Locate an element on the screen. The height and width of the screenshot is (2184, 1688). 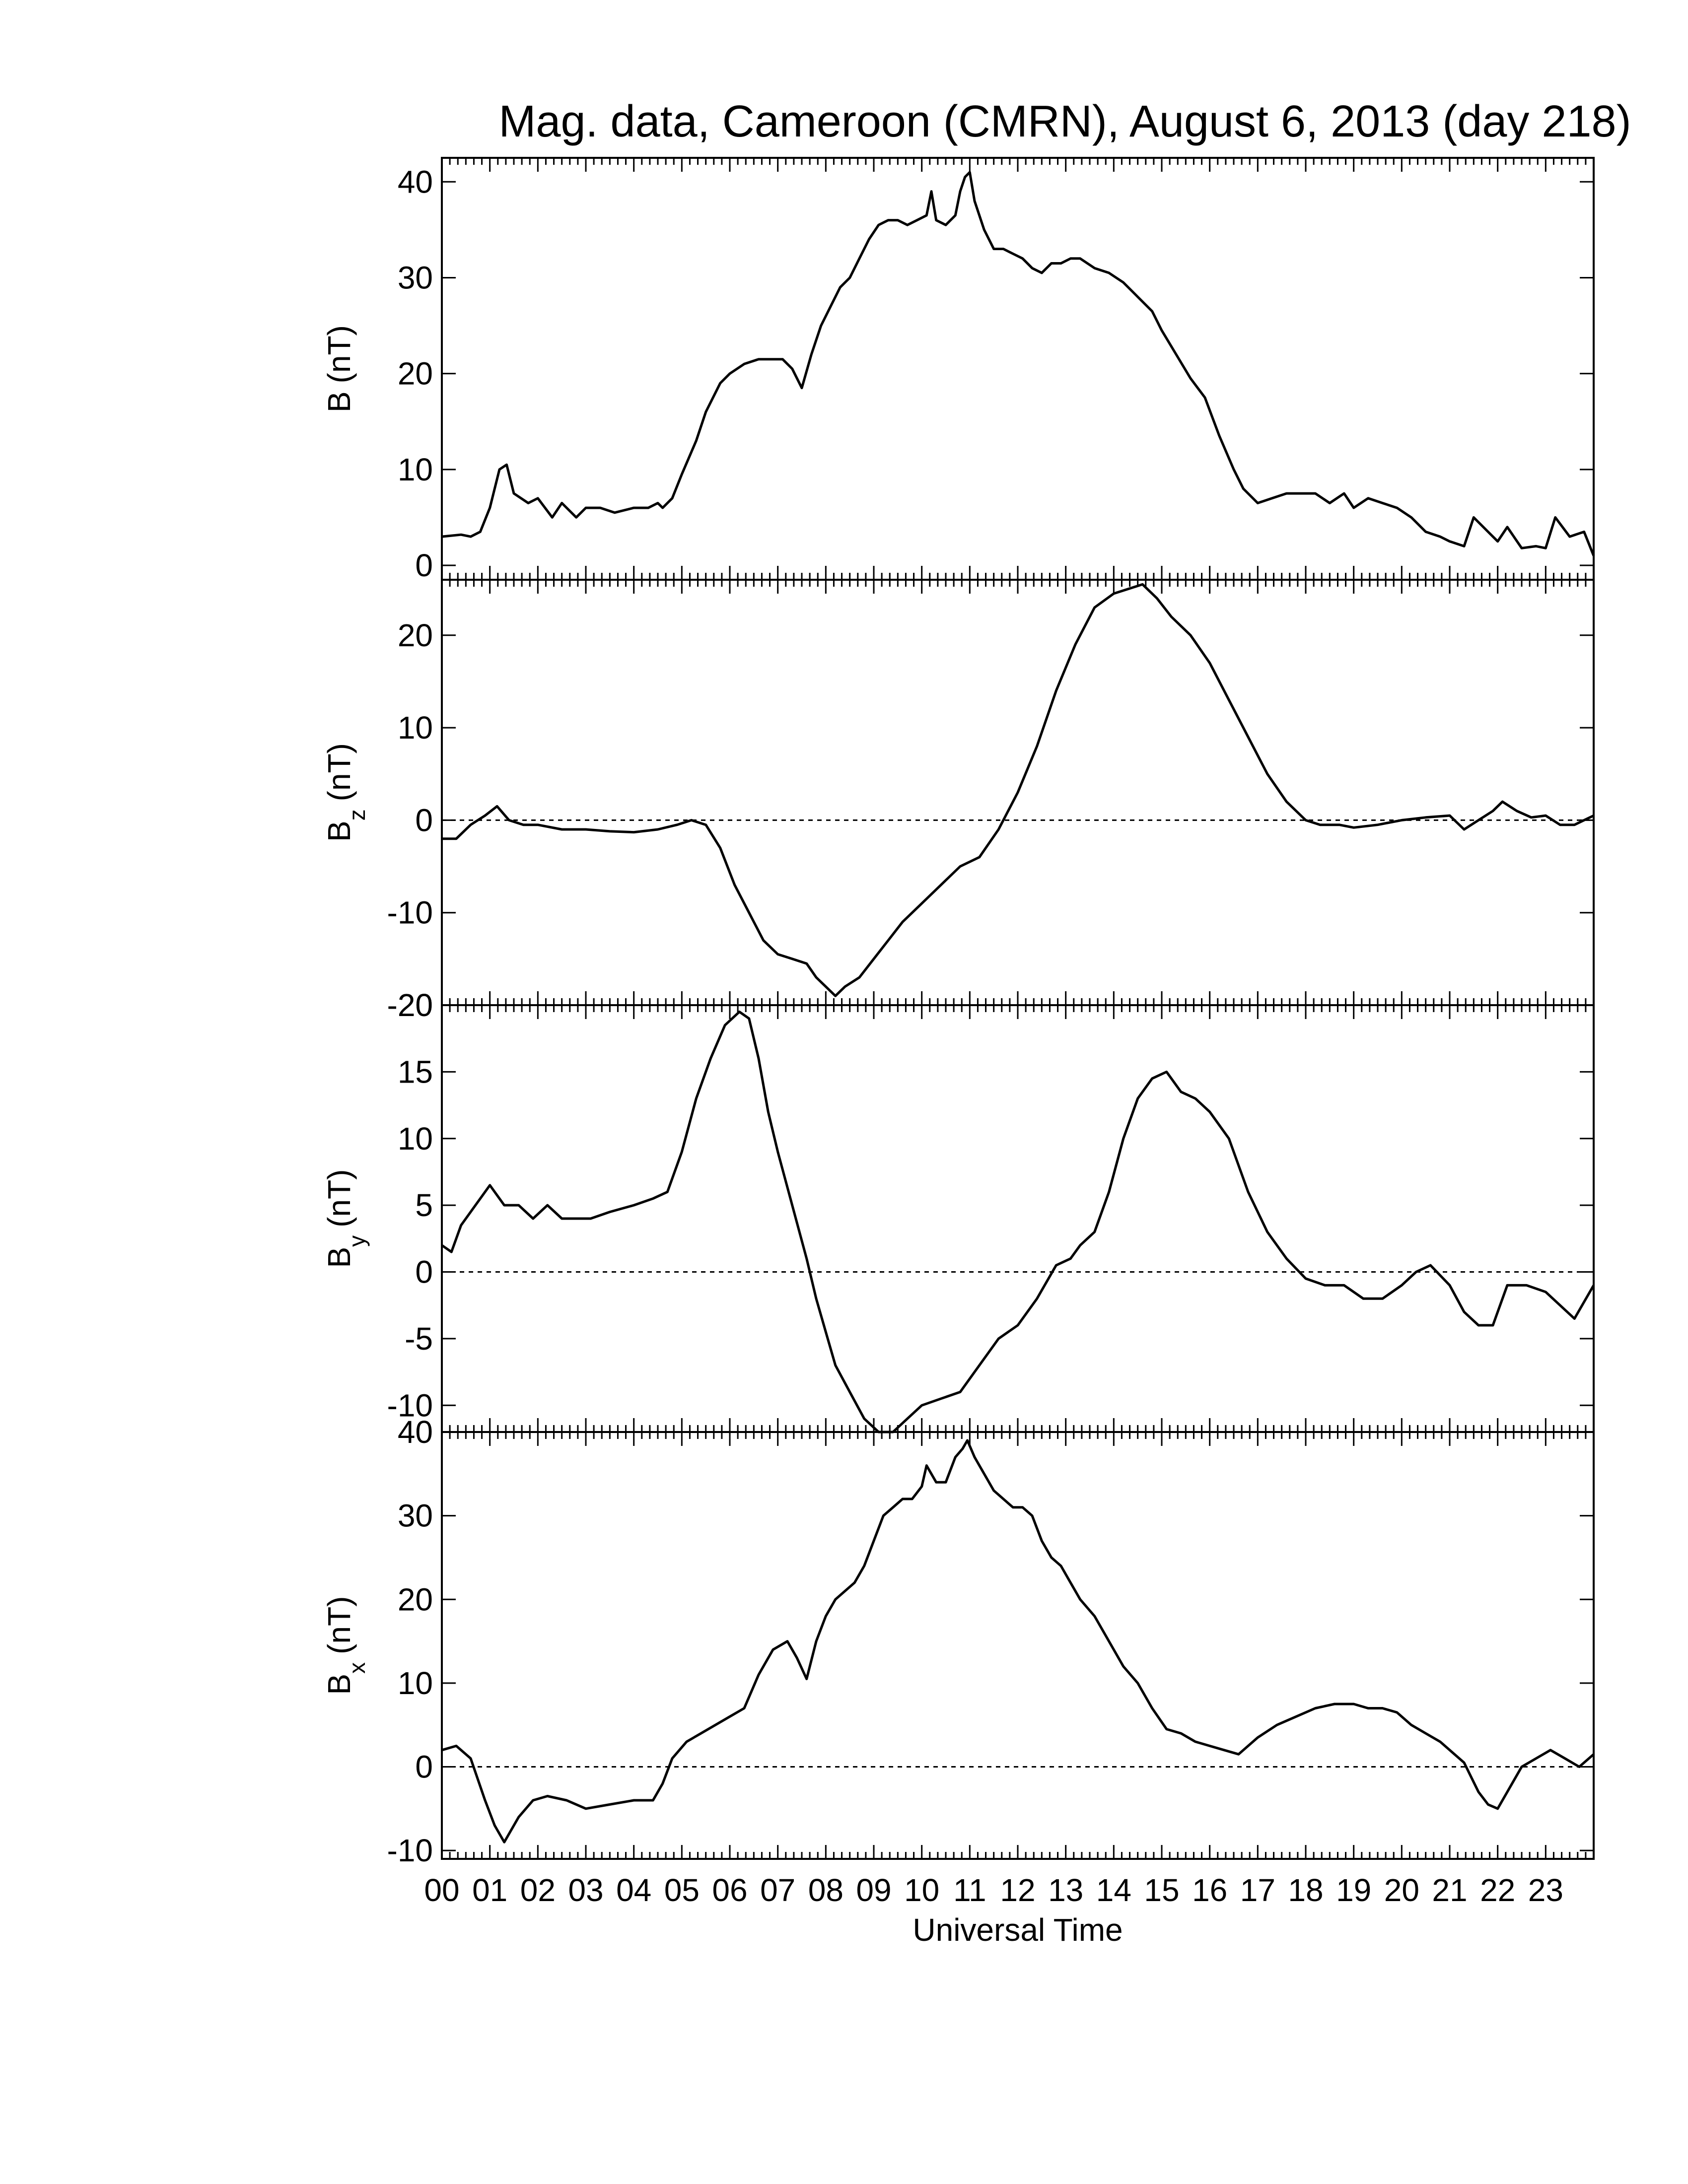
x-tick-label: 11 is located at coordinates (969, 1890).